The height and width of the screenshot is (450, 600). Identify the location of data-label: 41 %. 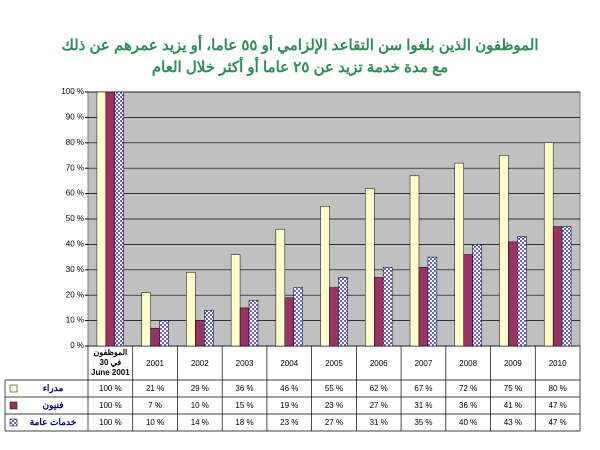
(512, 405).